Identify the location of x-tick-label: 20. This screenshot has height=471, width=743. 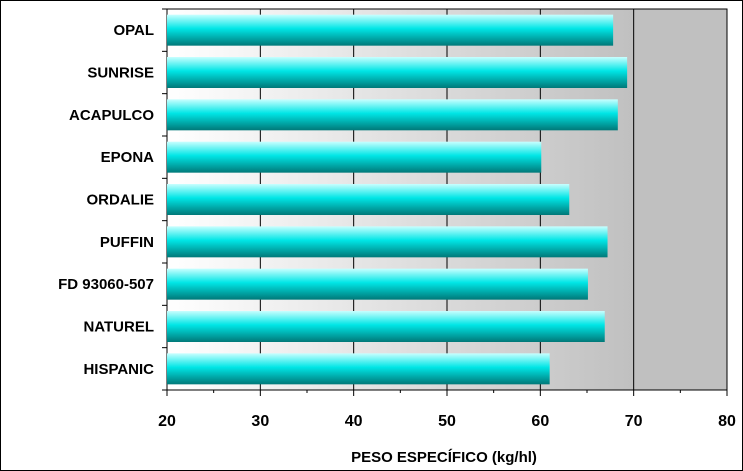
(167, 421).